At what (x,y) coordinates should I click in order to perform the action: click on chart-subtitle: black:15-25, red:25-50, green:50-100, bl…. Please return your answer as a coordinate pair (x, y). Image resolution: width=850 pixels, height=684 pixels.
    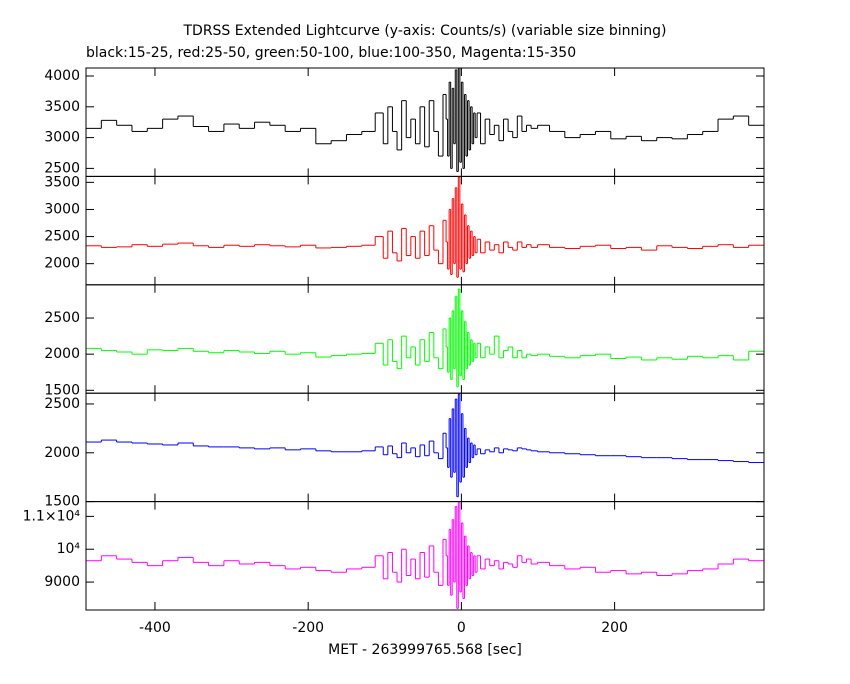
    Looking at the image, I should click on (331, 53).